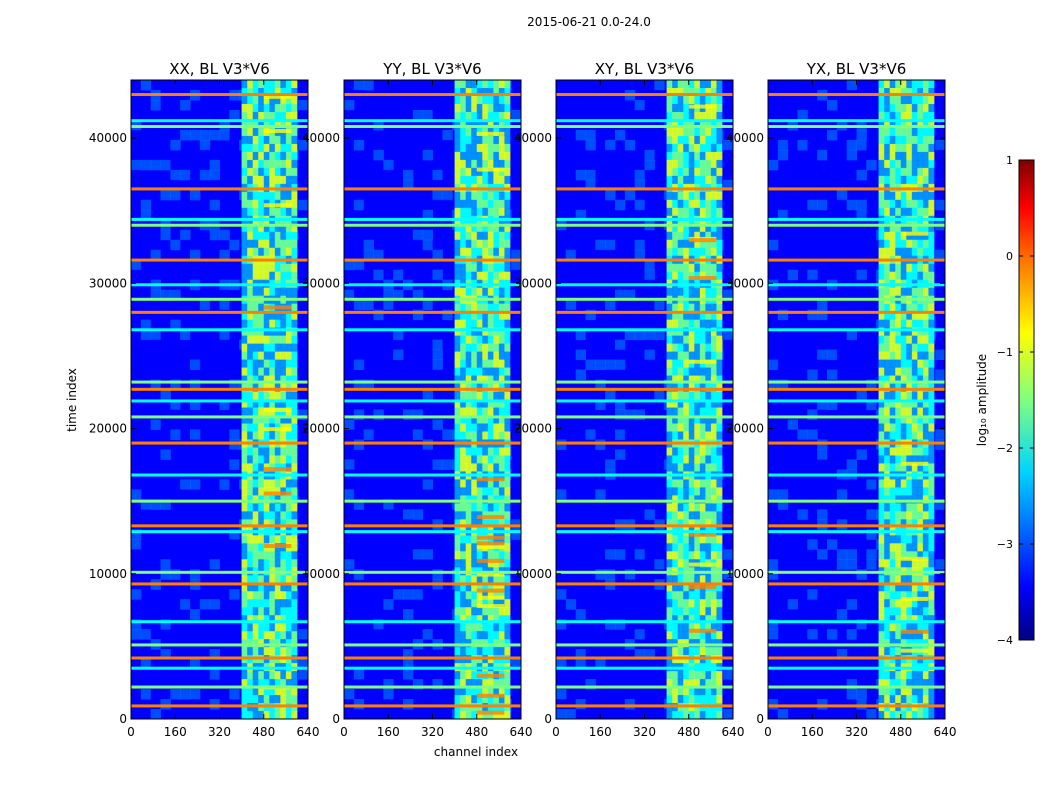 This screenshot has height=800, width=1050. I want to click on x-tick-label: 320, so click(644, 732).